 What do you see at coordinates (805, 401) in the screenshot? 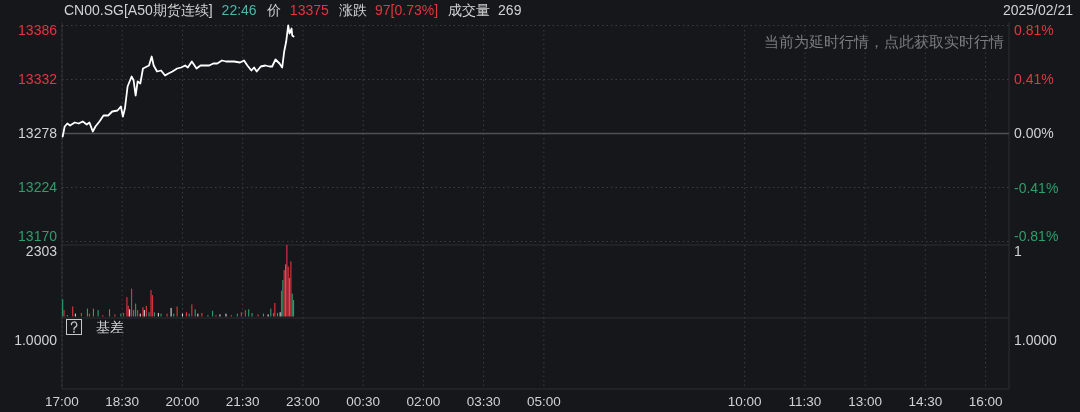
I see `x-tick-label: 11:30` at bounding box center [805, 401].